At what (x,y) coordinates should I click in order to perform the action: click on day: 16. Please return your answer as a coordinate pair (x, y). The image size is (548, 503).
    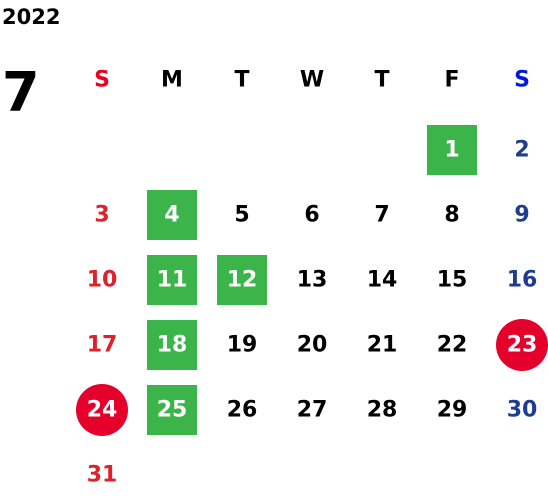
    Looking at the image, I should click on (522, 280).